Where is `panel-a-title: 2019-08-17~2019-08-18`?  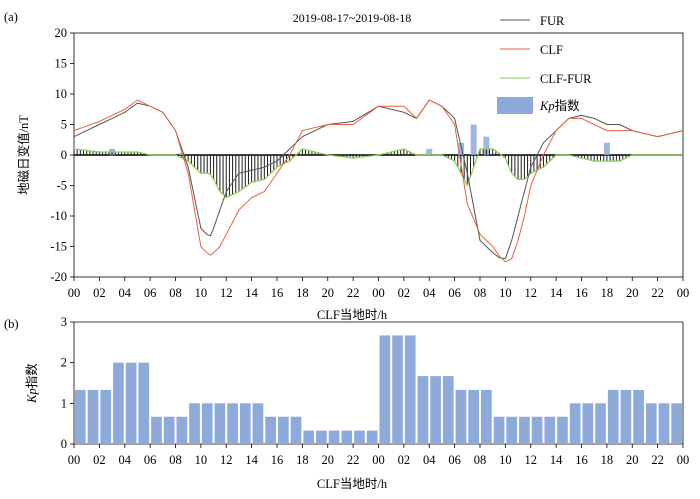
panel-a-title: 2019-08-17~2019-08-18 is located at coordinates (352, 18).